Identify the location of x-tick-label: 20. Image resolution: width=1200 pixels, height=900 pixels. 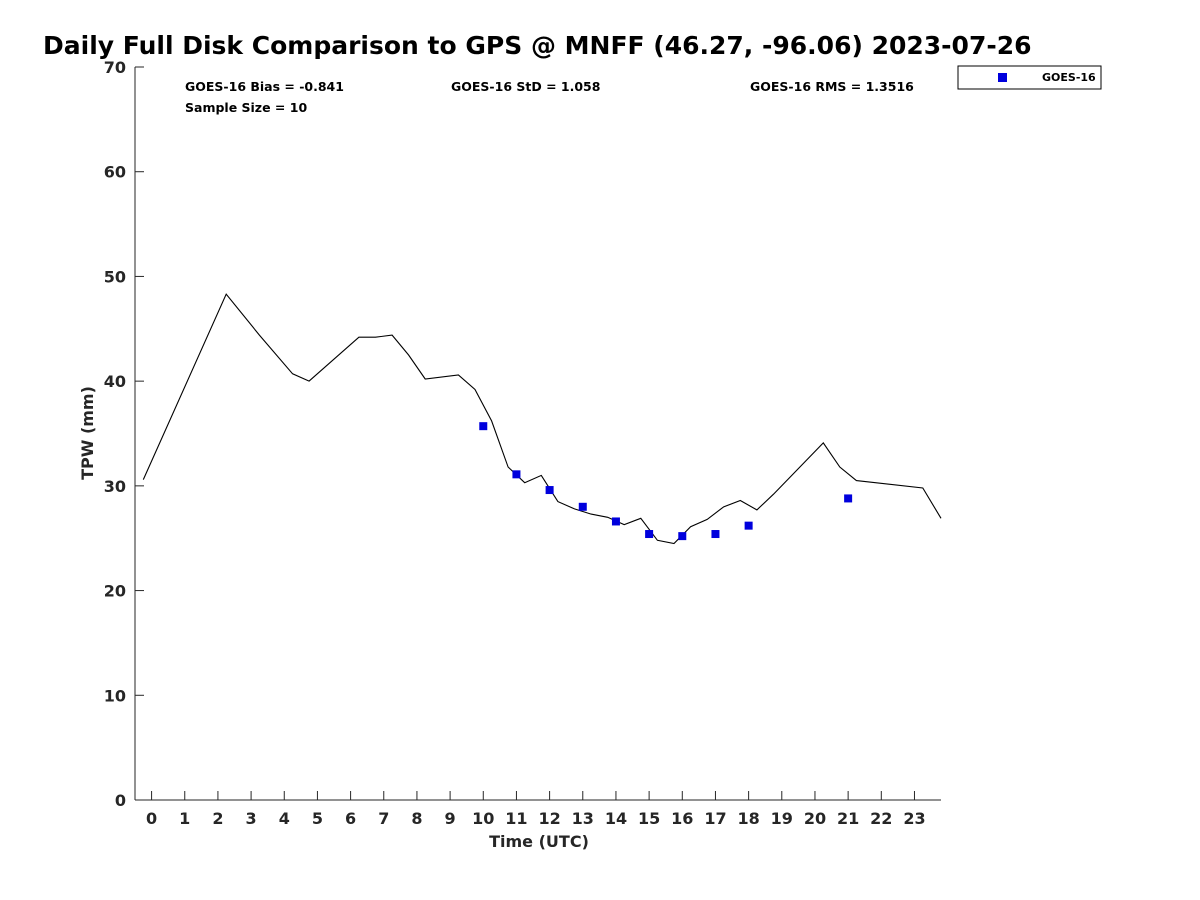
(815, 818).